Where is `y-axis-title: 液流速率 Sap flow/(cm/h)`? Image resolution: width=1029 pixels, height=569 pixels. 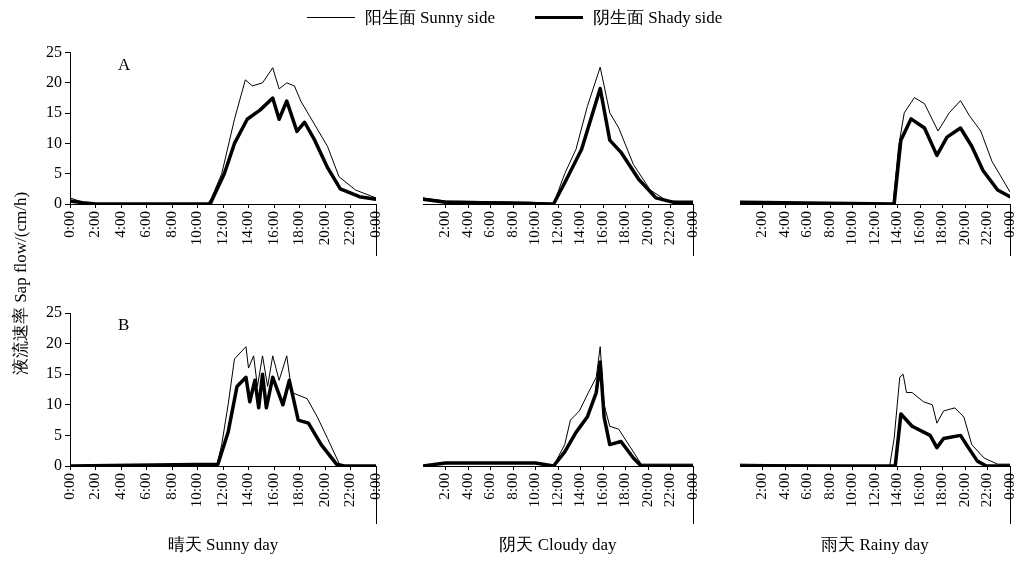 y-axis-title: 液流速率 Sap flow/(cm/h) is located at coordinates (20, 284).